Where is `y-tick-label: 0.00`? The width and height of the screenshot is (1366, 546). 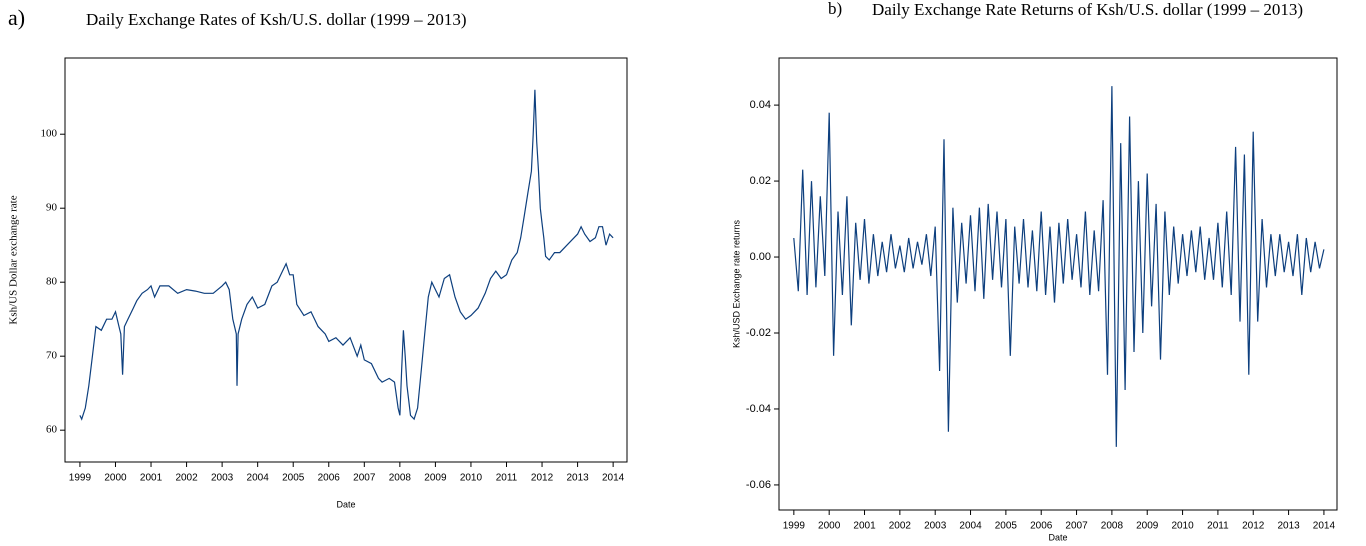
y-tick-label: 0.00 is located at coordinates (760, 257).